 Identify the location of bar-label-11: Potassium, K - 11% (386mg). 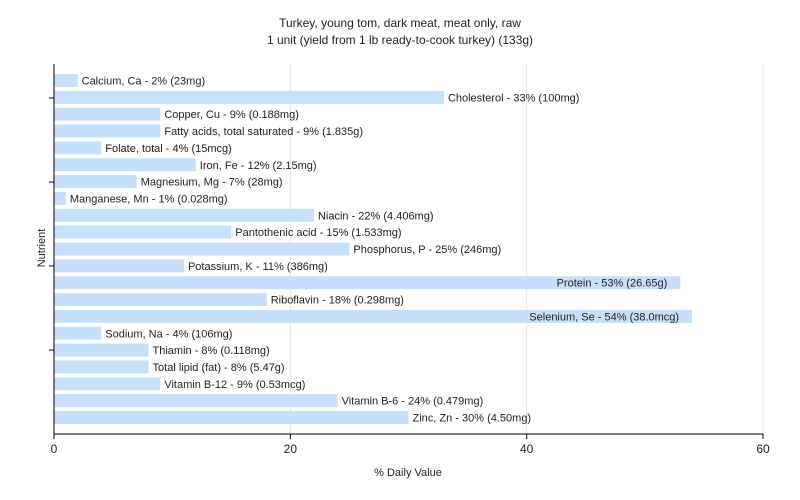
(258, 267).